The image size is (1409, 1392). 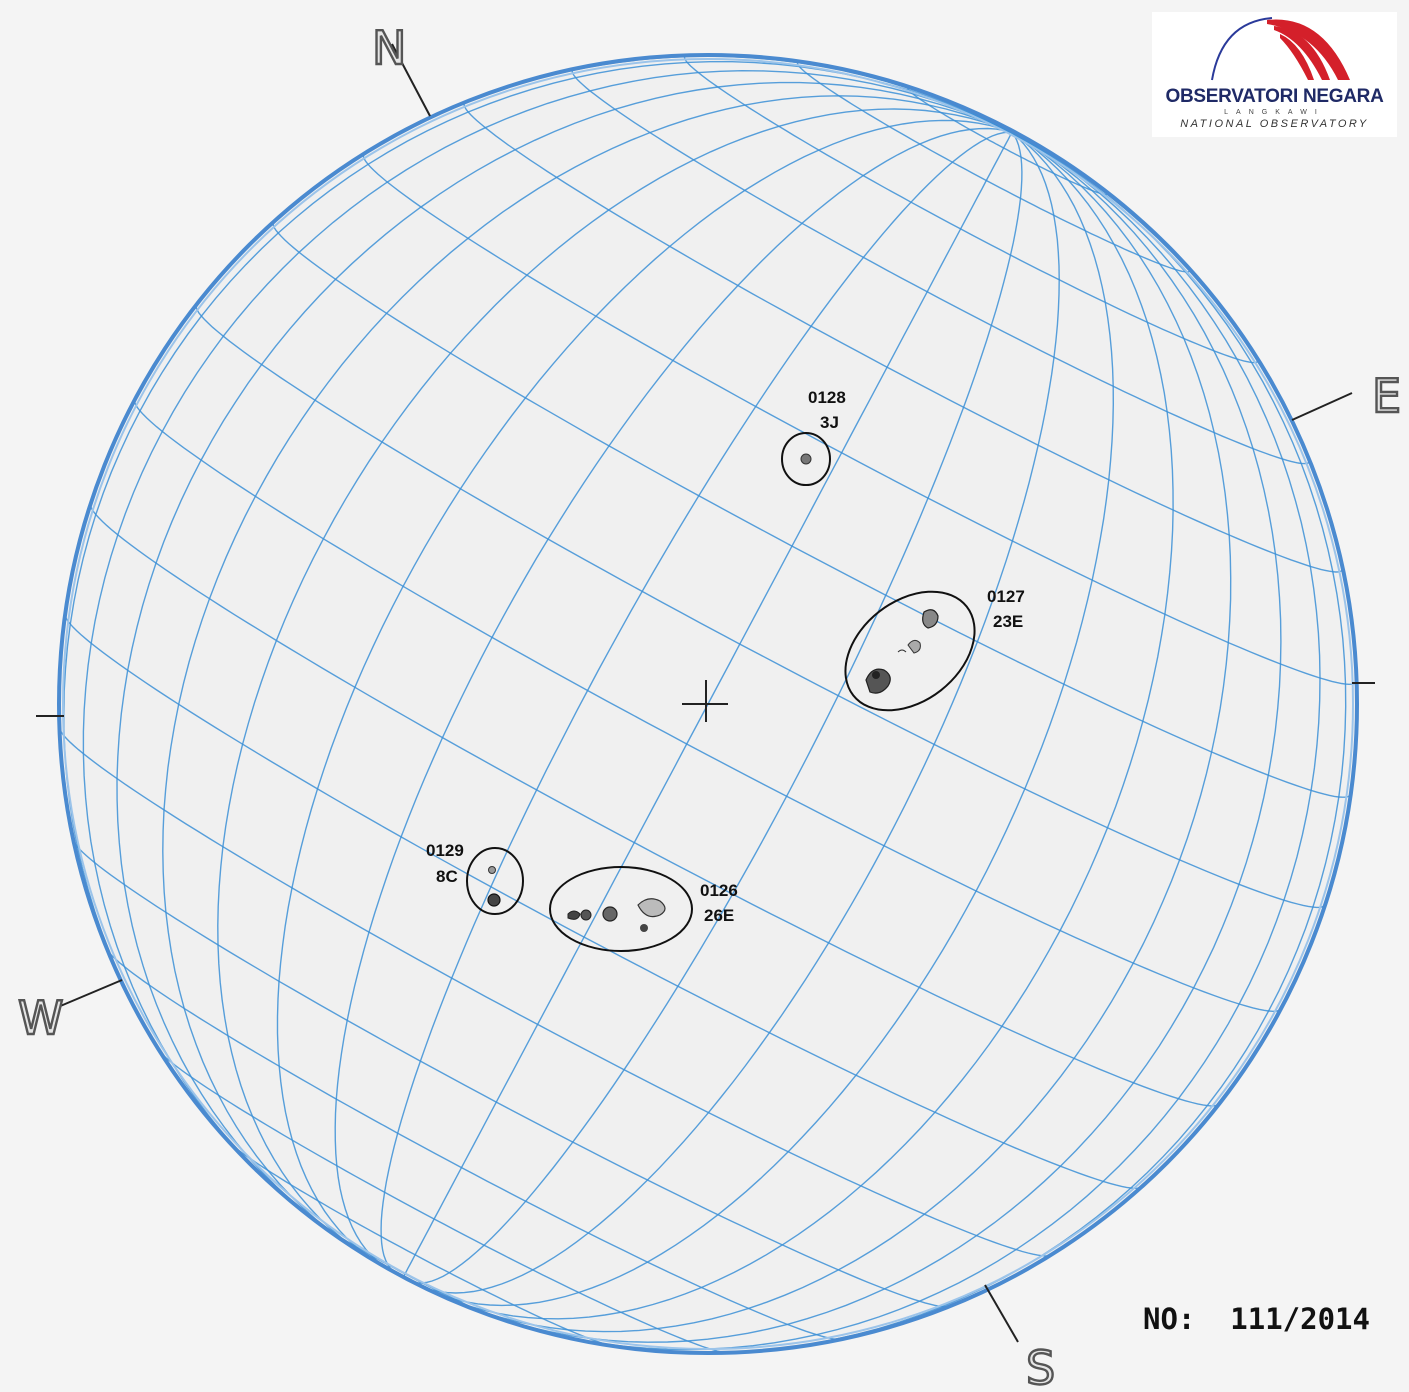 What do you see at coordinates (1040, 1366) in the screenshot?
I see `compass-south: S` at bounding box center [1040, 1366].